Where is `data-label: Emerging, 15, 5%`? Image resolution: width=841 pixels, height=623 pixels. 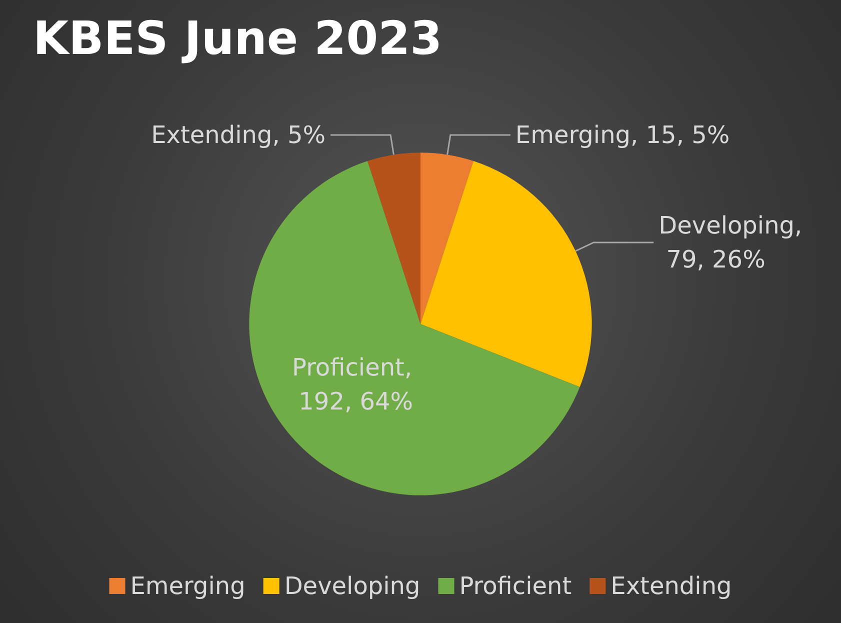 data-label: Emerging, 15, 5% is located at coordinates (622, 134).